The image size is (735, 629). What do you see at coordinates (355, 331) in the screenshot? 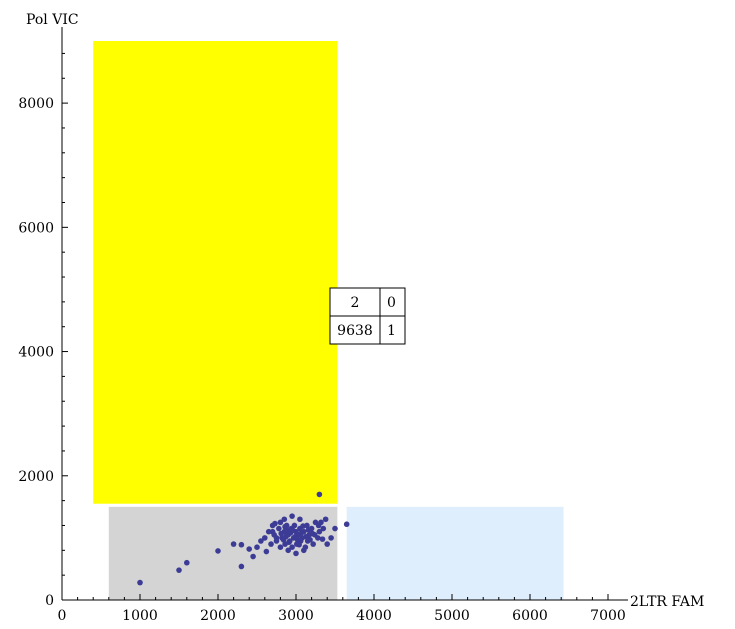
I see `count-table-cell: 9638` at bounding box center [355, 331].